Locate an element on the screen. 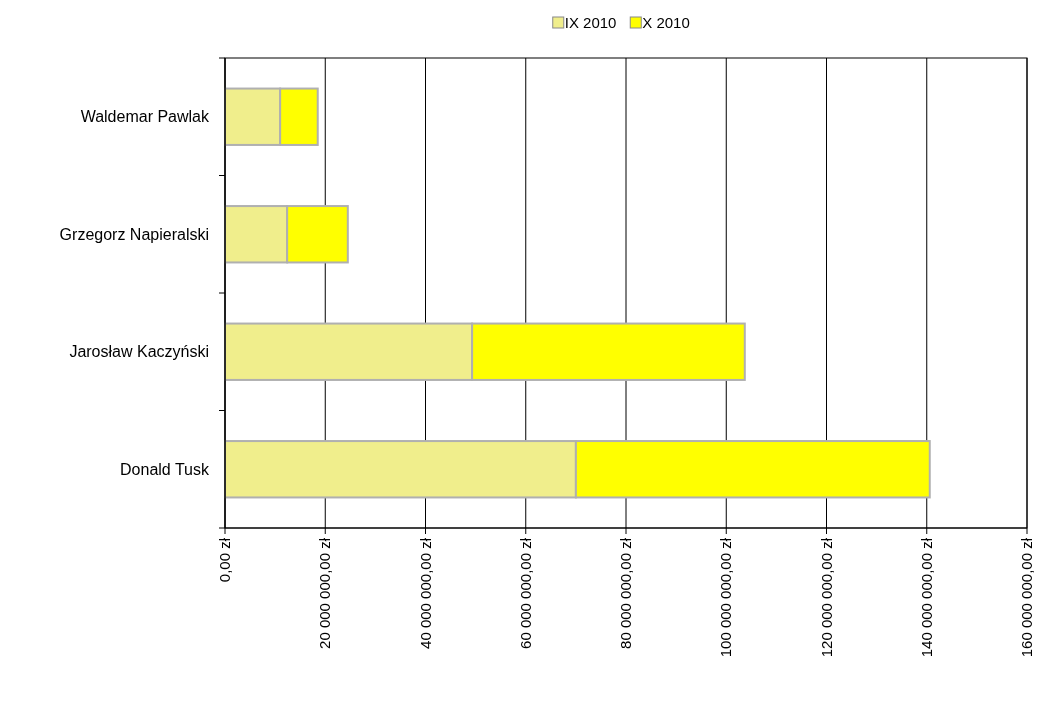 The width and height of the screenshot is (1039, 712). y-tick-label: Grzegorz Napieralski is located at coordinates (134, 234).